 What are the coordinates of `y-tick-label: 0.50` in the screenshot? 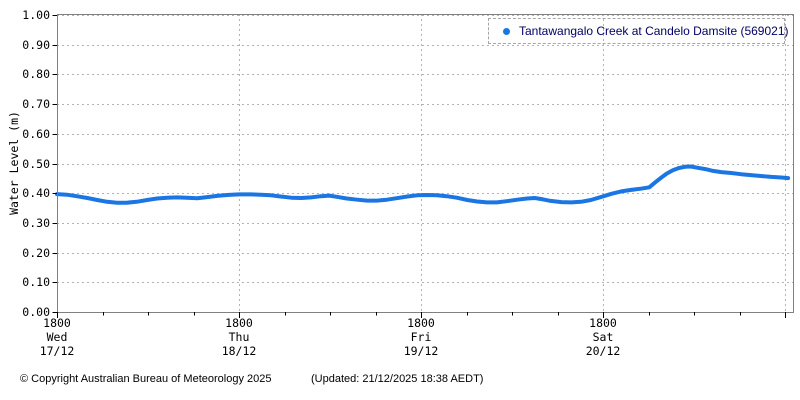 It's located at (36, 164).